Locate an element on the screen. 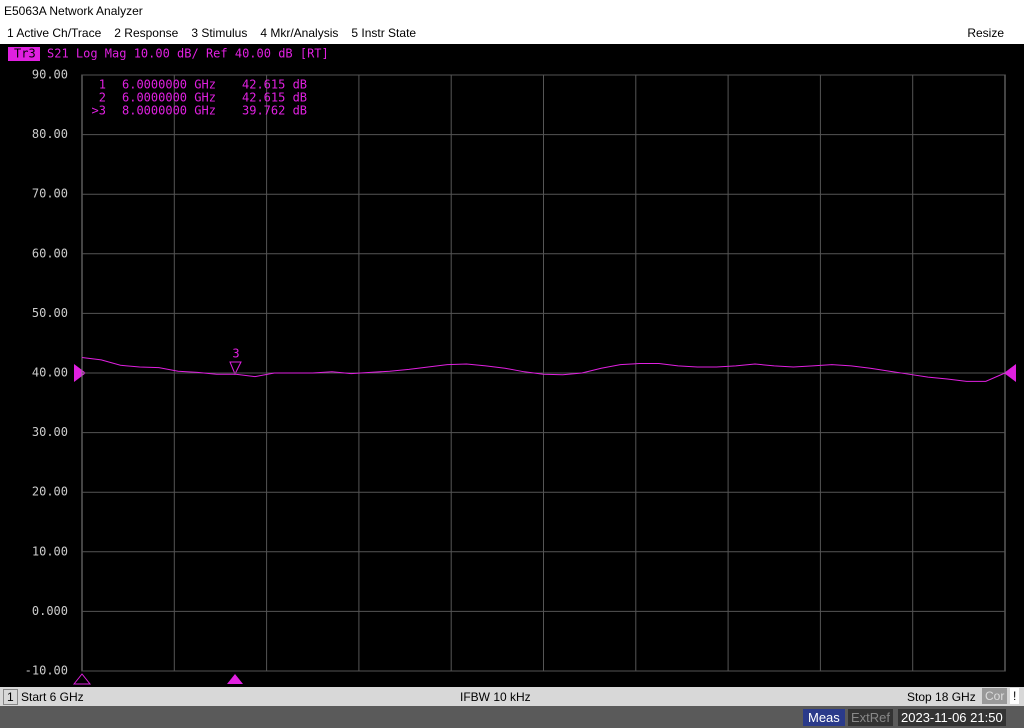 This screenshot has height=728, width=1024. marker-label: >3 is located at coordinates (99, 111).